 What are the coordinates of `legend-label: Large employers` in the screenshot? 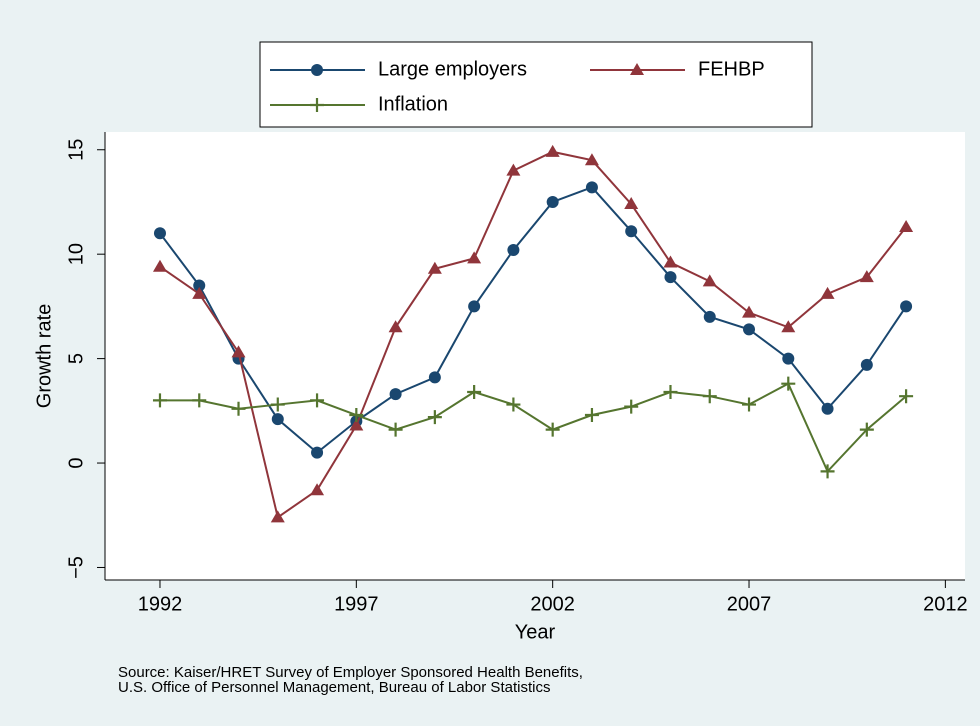 It's located at (452, 69).